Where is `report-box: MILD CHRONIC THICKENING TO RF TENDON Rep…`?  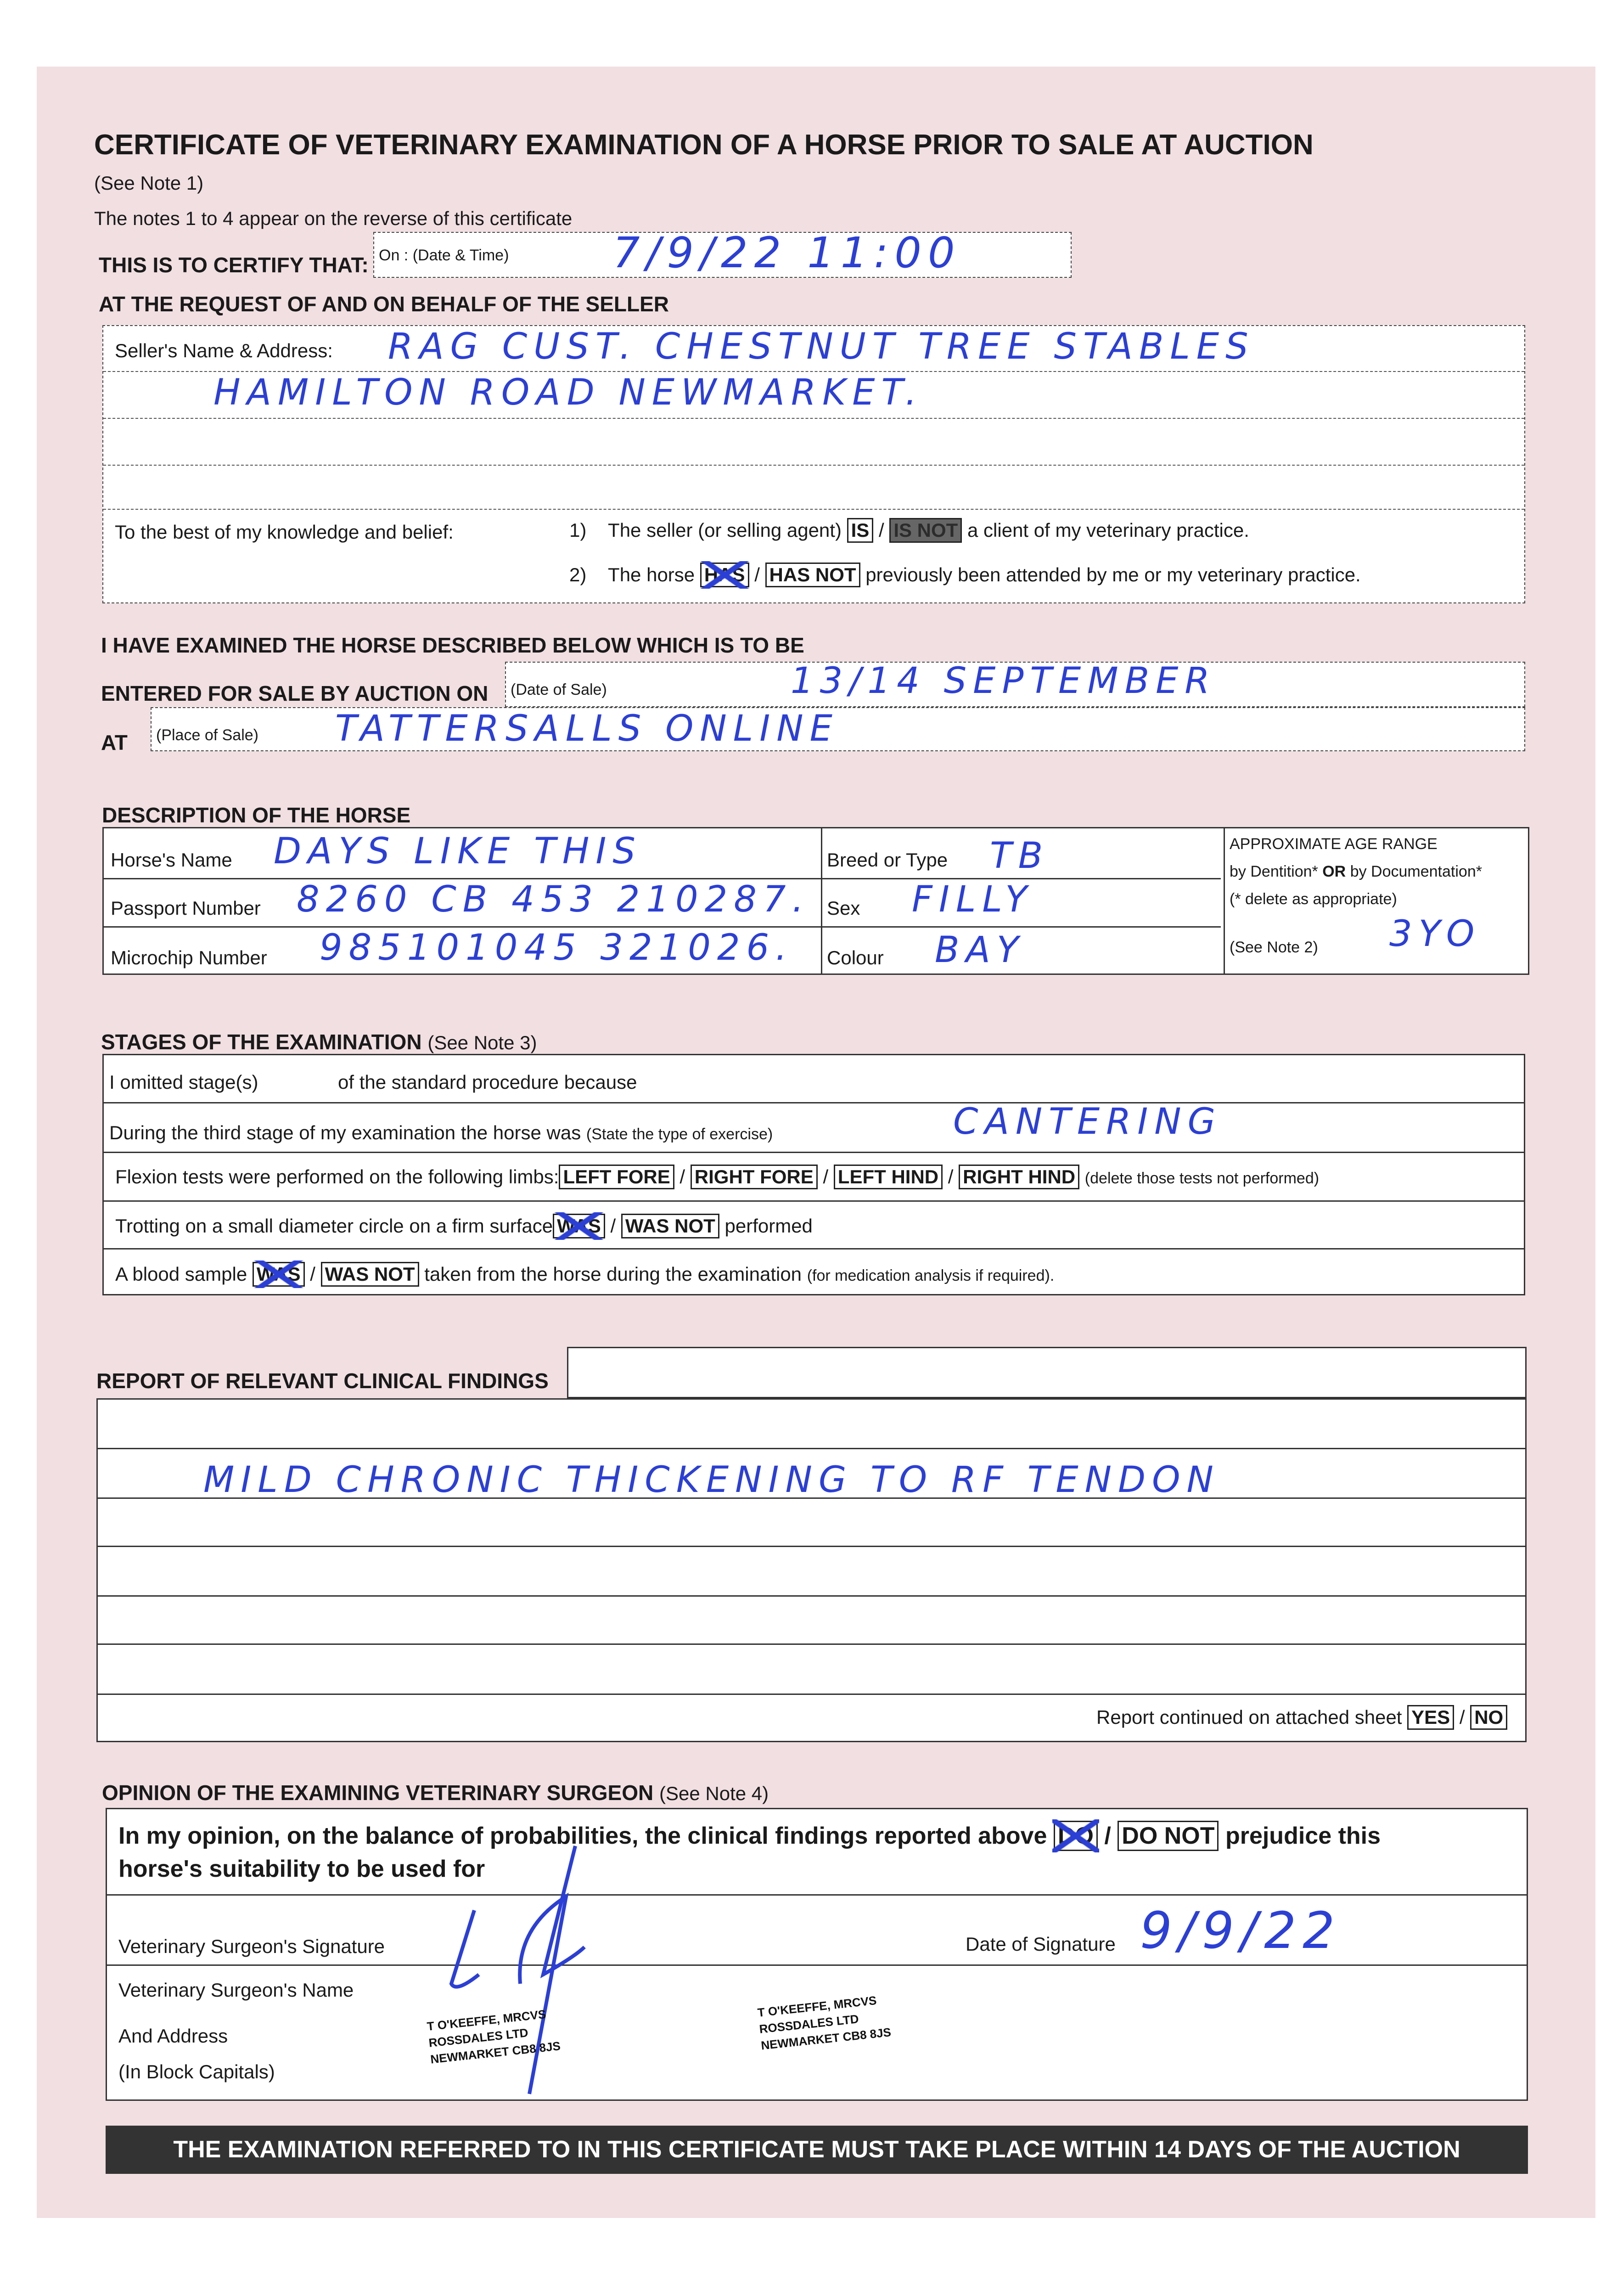
report-box: MILD CHRONIC THICKENING TO RF TENDON Rep… is located at coordinates (811, 1570).